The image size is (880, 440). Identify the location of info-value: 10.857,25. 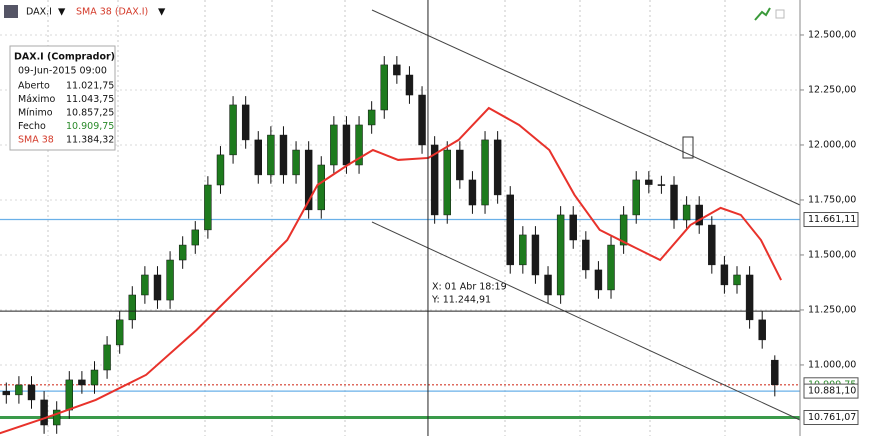
(90, 113).